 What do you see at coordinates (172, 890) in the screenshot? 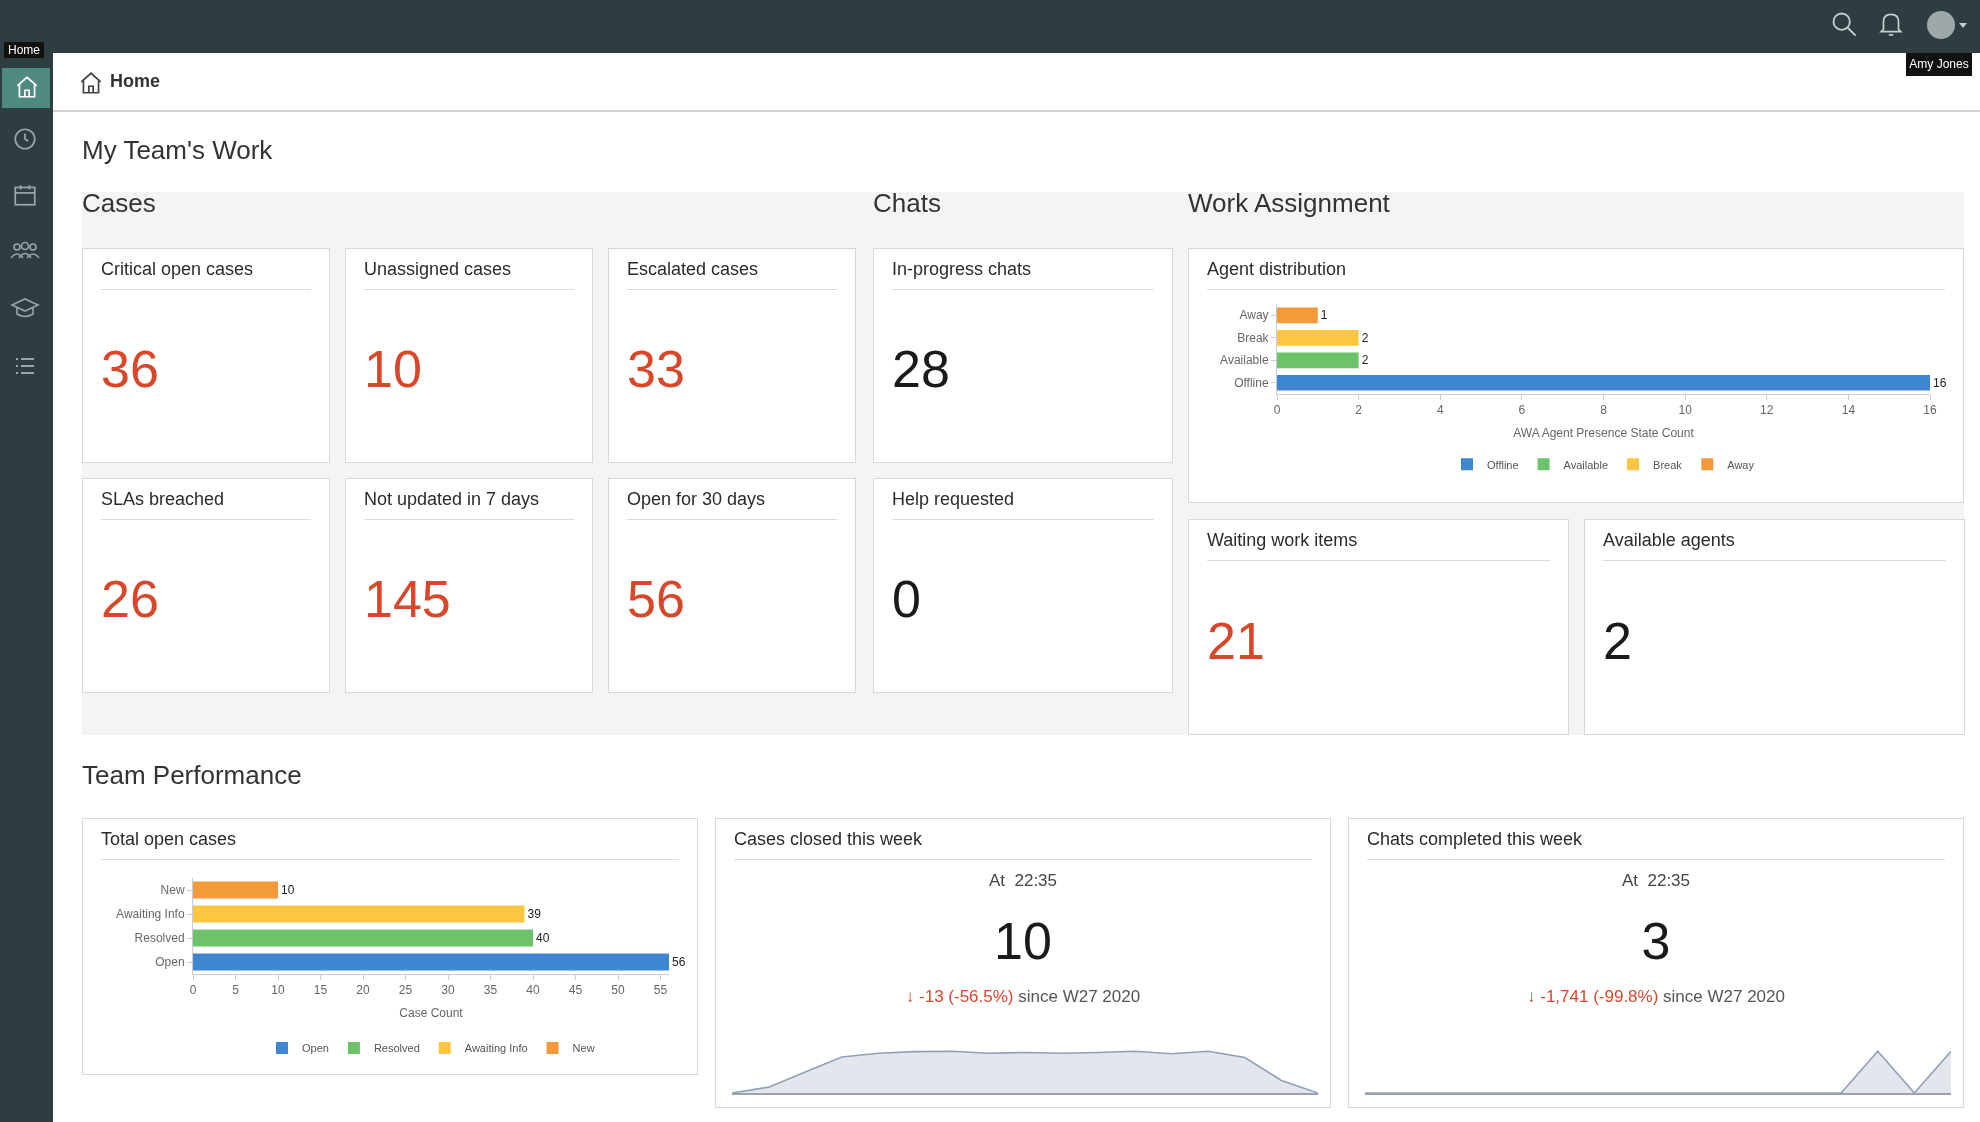
I see `y-tick-label: New` at bounding box center [172, 890].